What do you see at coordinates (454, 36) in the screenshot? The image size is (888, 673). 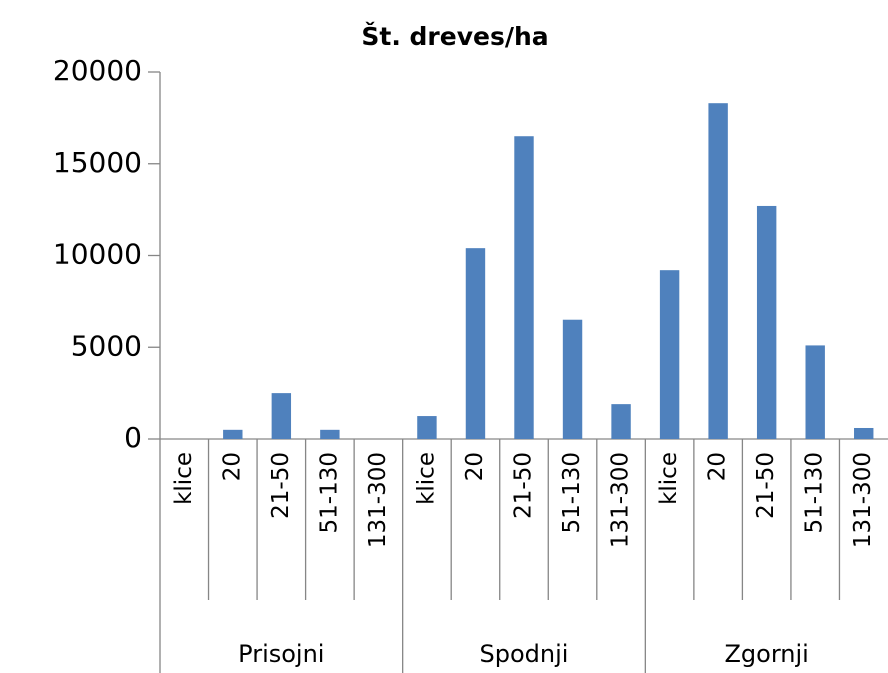 I see `chart-title: Št. dreves/ha` at bounding box center [454, 36].